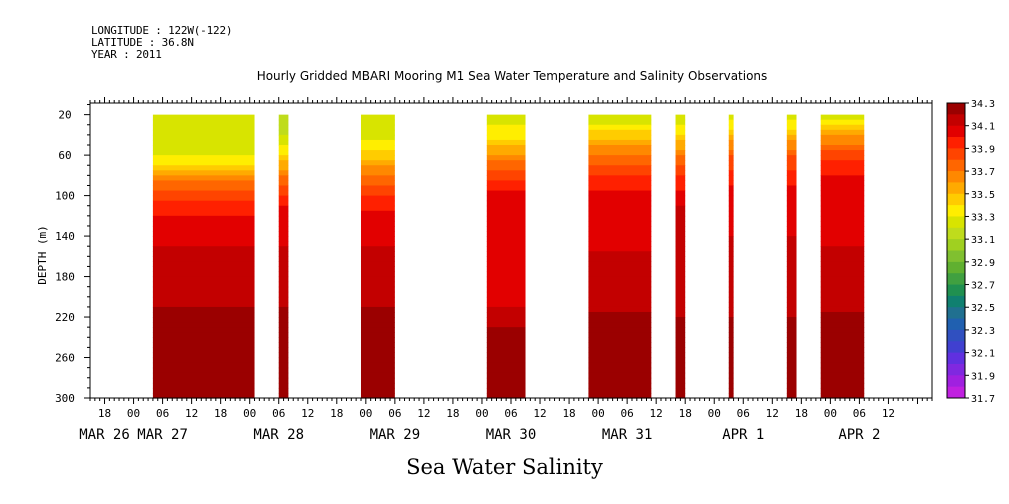 The height and width of the screenshot is (504, 1009). What do you see at coordinates (64, 155) in the screenshot?
I see `y-tick-label: 60` at bounding box center [64, 155].